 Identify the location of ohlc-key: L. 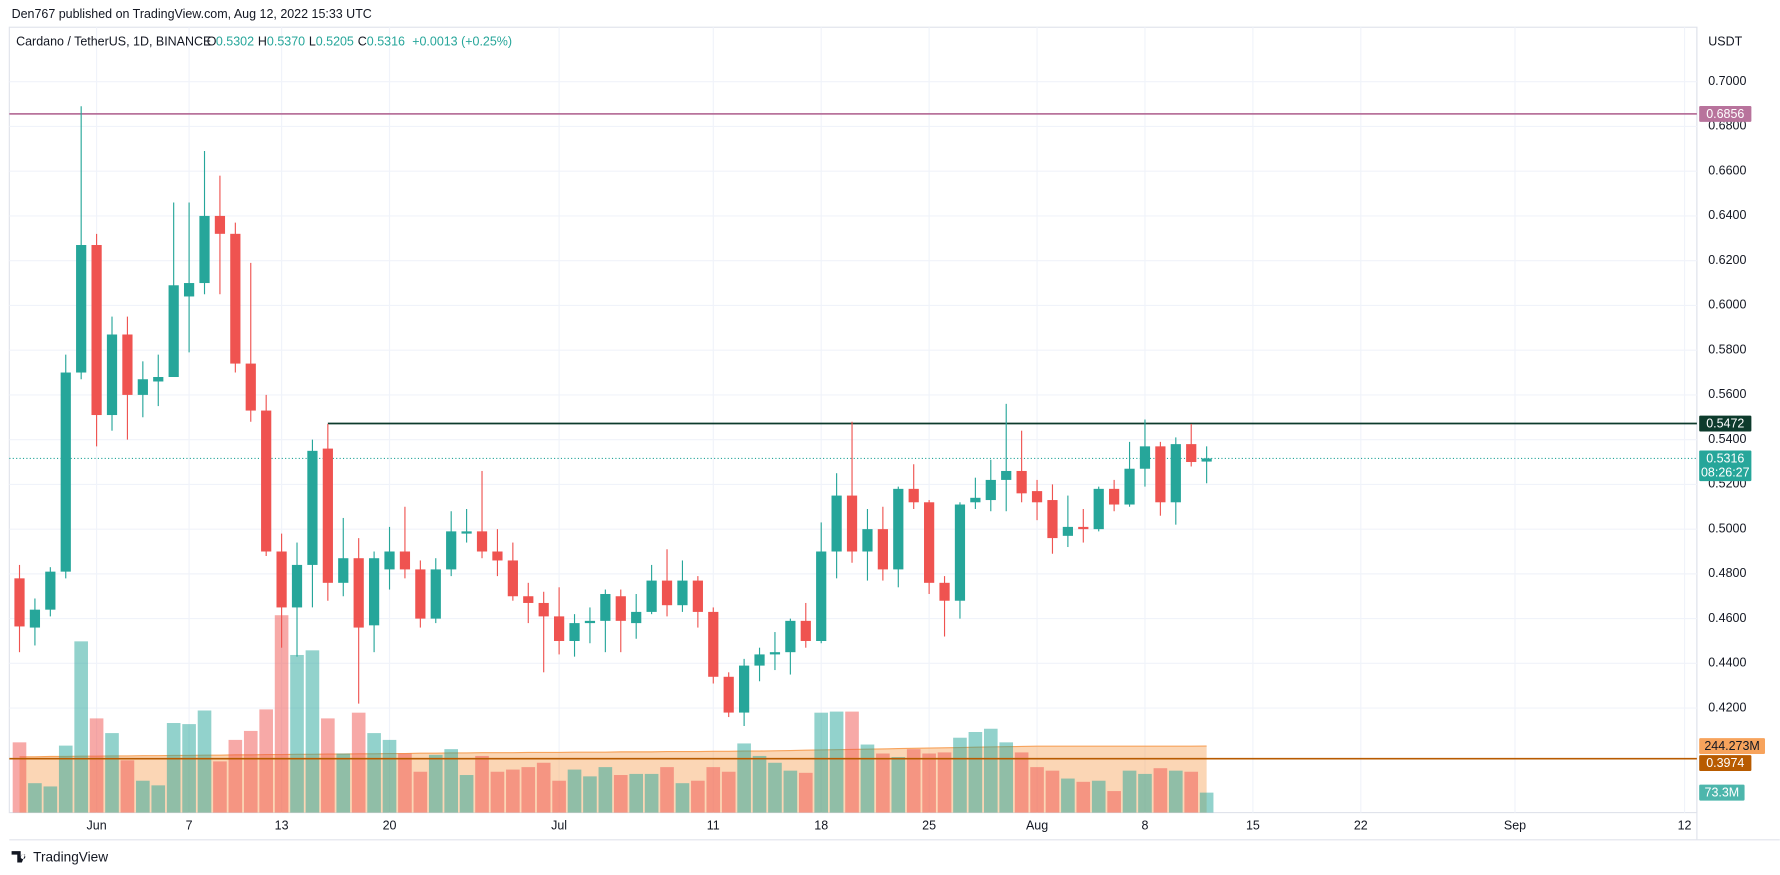
(312, 41).